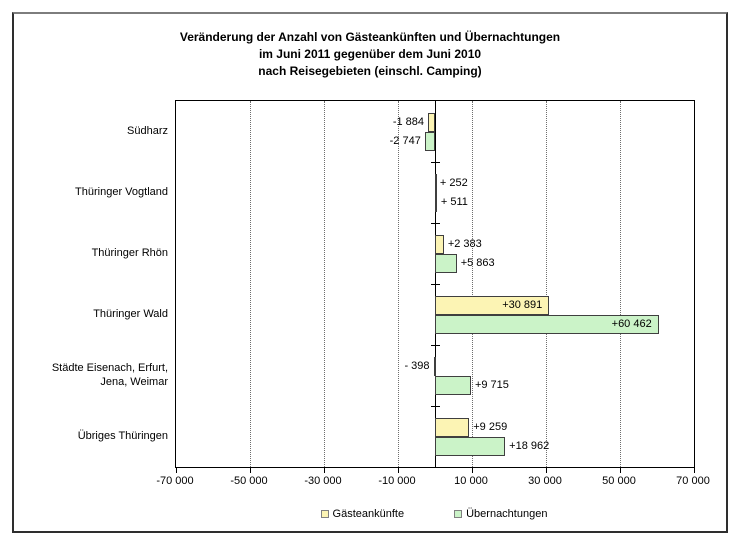  Describe the element at coordinates (545, 481) in the screenshot. I see `x-axis-tick-label: 30 000` at that location.